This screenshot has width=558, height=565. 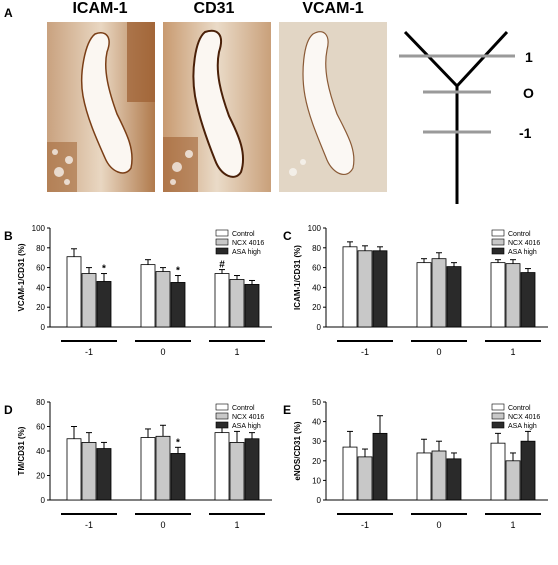 I want to click on panel-c-ytick-label: 40, so click(x=316, y=287).